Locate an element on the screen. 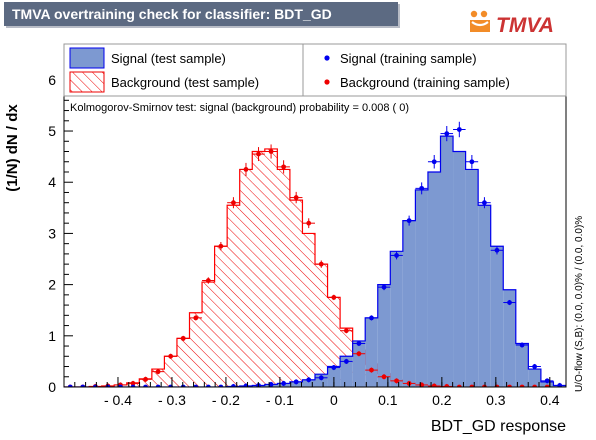  legend-signal-train-label: Signal (training sample) is located at coordinates (408, 58).